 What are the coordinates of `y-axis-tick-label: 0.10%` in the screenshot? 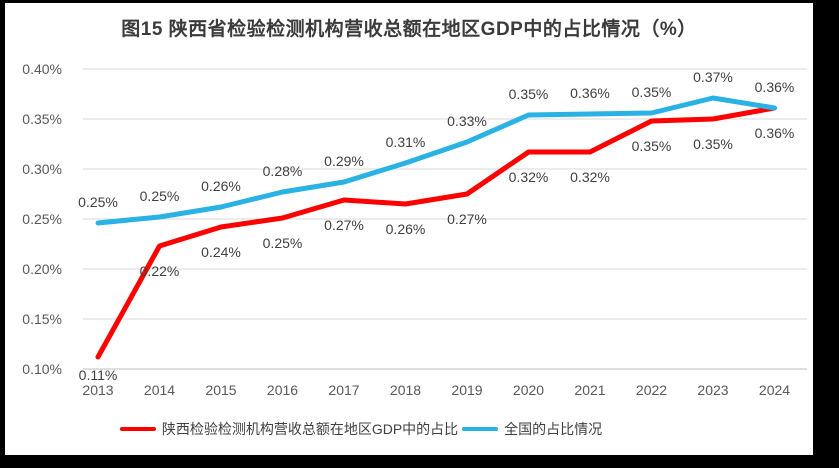 It's located at (42, 369).